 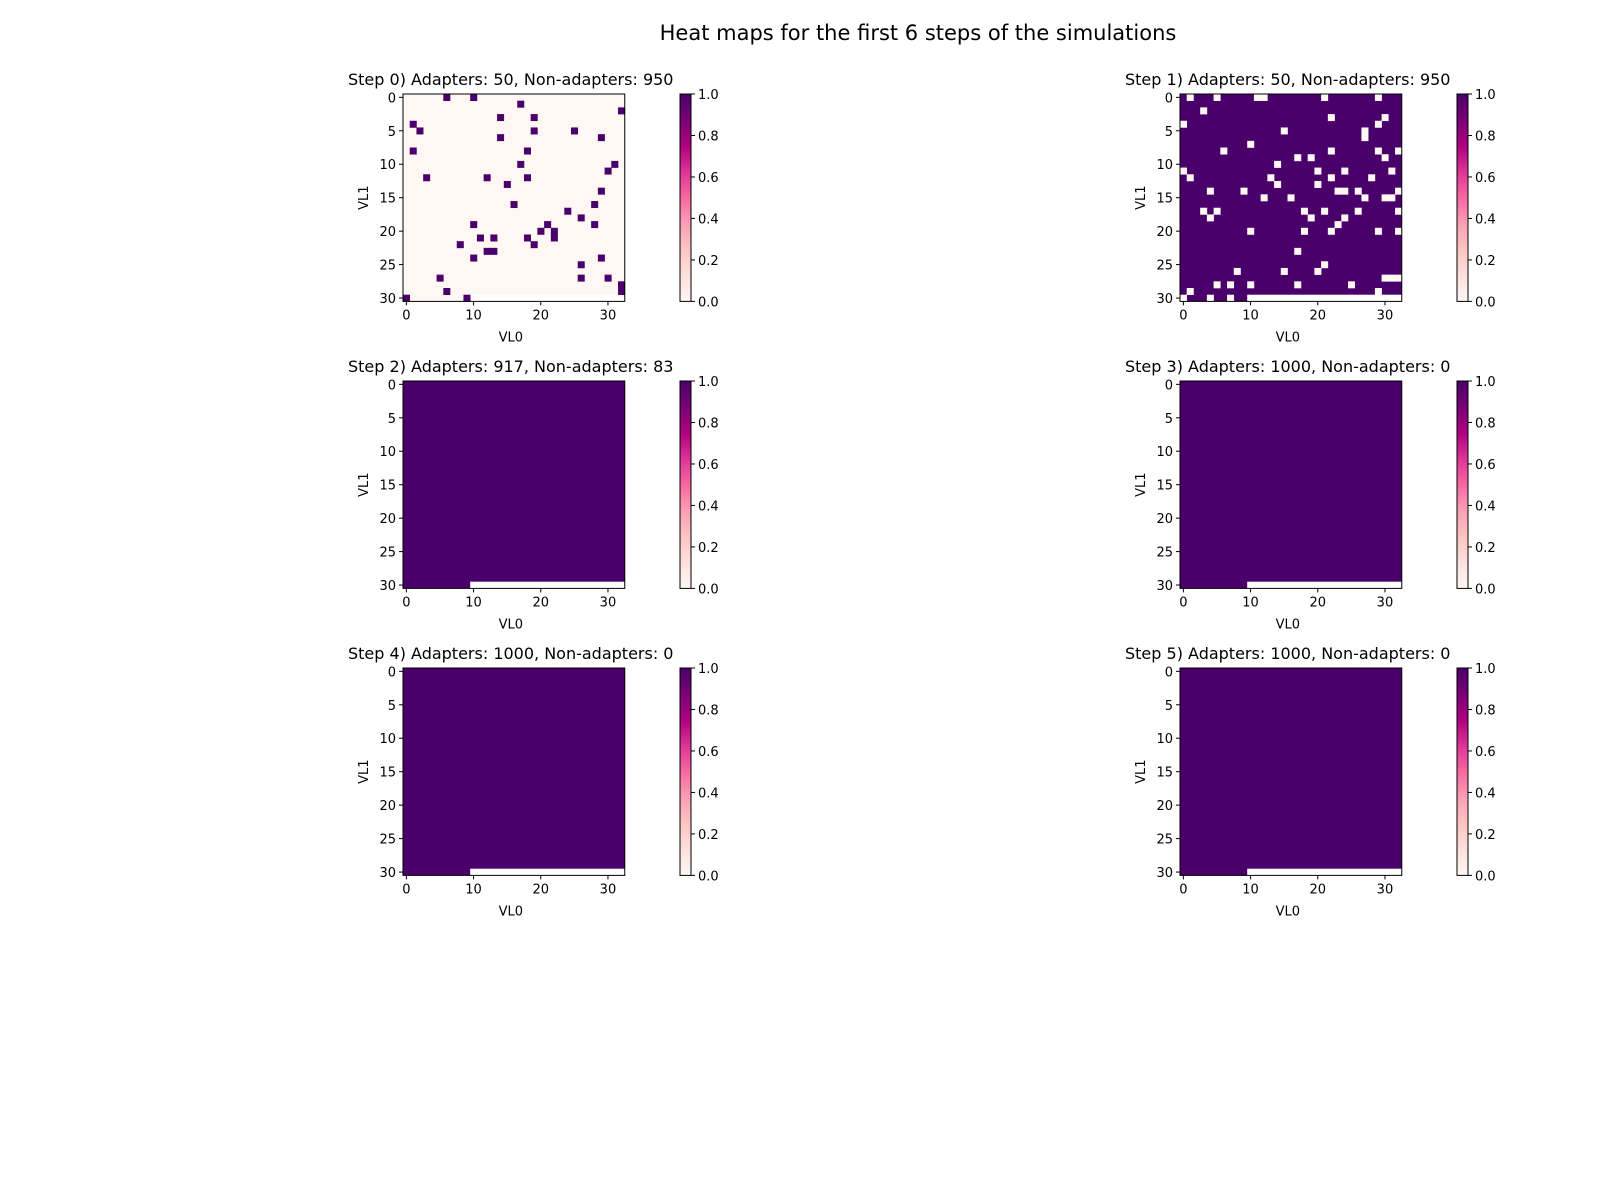 What do you see at coordinates (510, 366) in the screenshot?
I see `panel-title: Step 2) Adapters: 917, Non-adapters: 83` at bounding box center [510, 366].